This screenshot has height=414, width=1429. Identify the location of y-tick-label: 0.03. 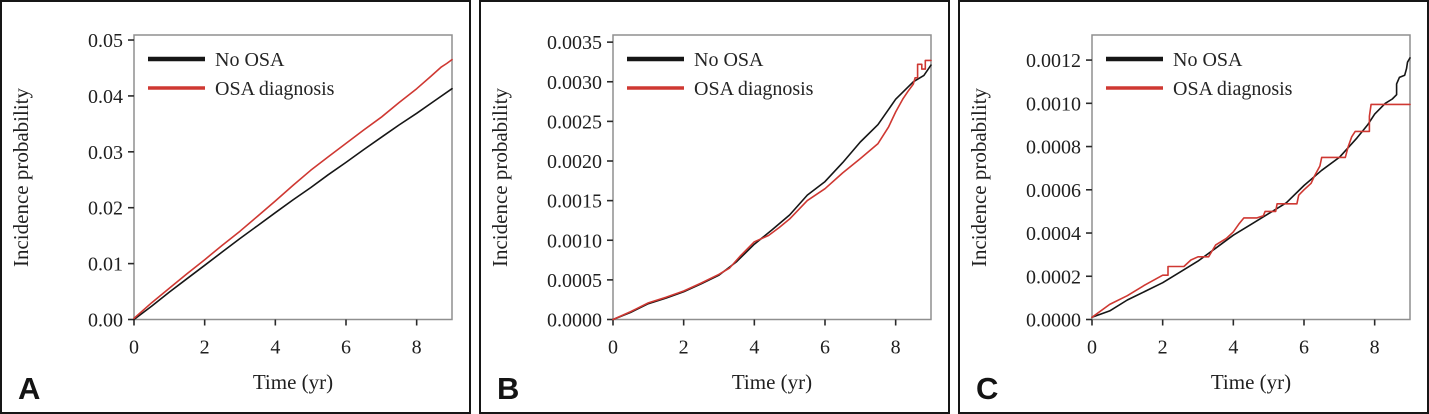
(105, 153).